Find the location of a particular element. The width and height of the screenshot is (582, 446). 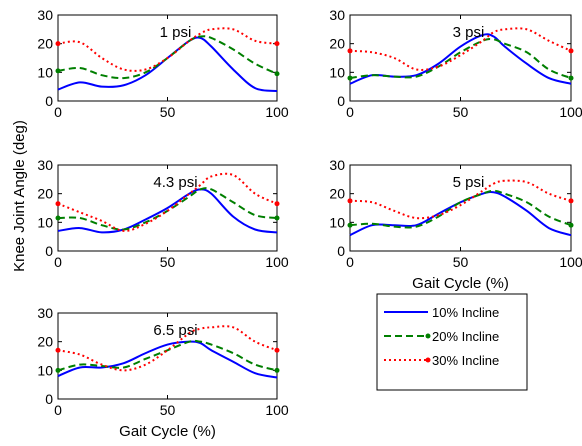

panel-title: 6.5 psi is located at coordinates (175, 330).